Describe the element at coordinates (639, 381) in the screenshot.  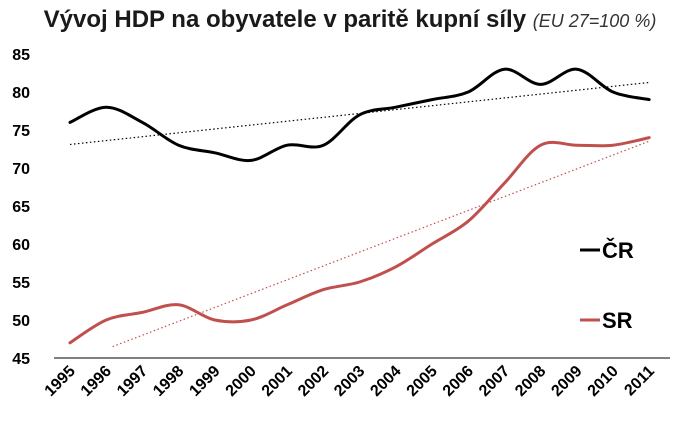
I see `x-tick-label: 2011` at that location.